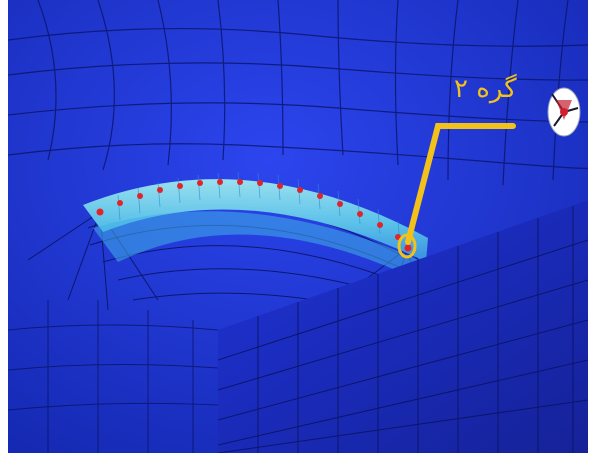 The image size is (590, 453). Describe the element at coordinates (113, 376) in the screenshot. I see `left-face-mesh` at that location.